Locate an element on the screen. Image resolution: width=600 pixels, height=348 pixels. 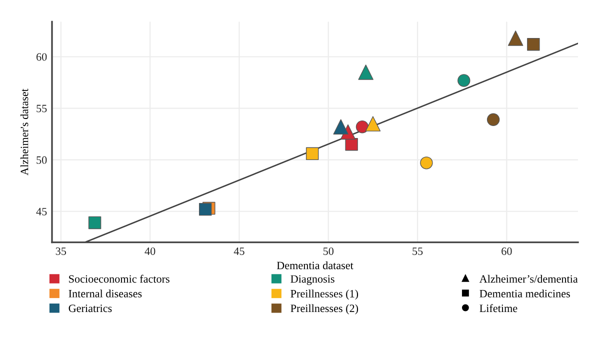
legend-label: Preillnesses (2) is located at coordinates (324, 309).